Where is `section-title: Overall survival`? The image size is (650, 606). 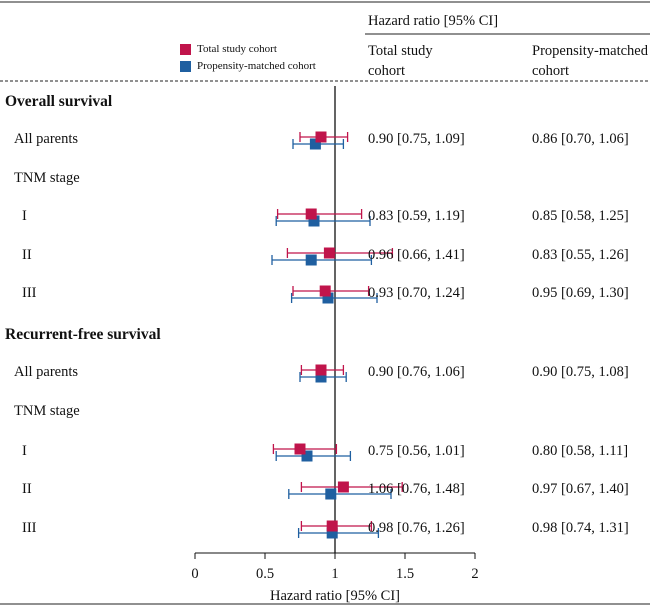
section-title: Overall survival is located at coordinates (59, 101).